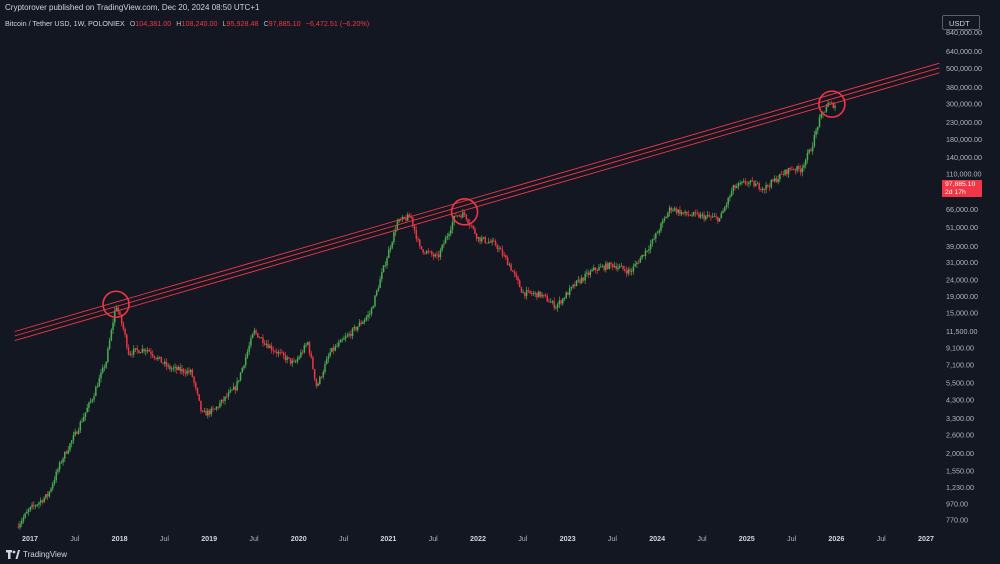  What do you see at coordinates (960, 453) in the screenshot?
I see `y-tick-label: 2,000.00` at bounding box center [960, 453].